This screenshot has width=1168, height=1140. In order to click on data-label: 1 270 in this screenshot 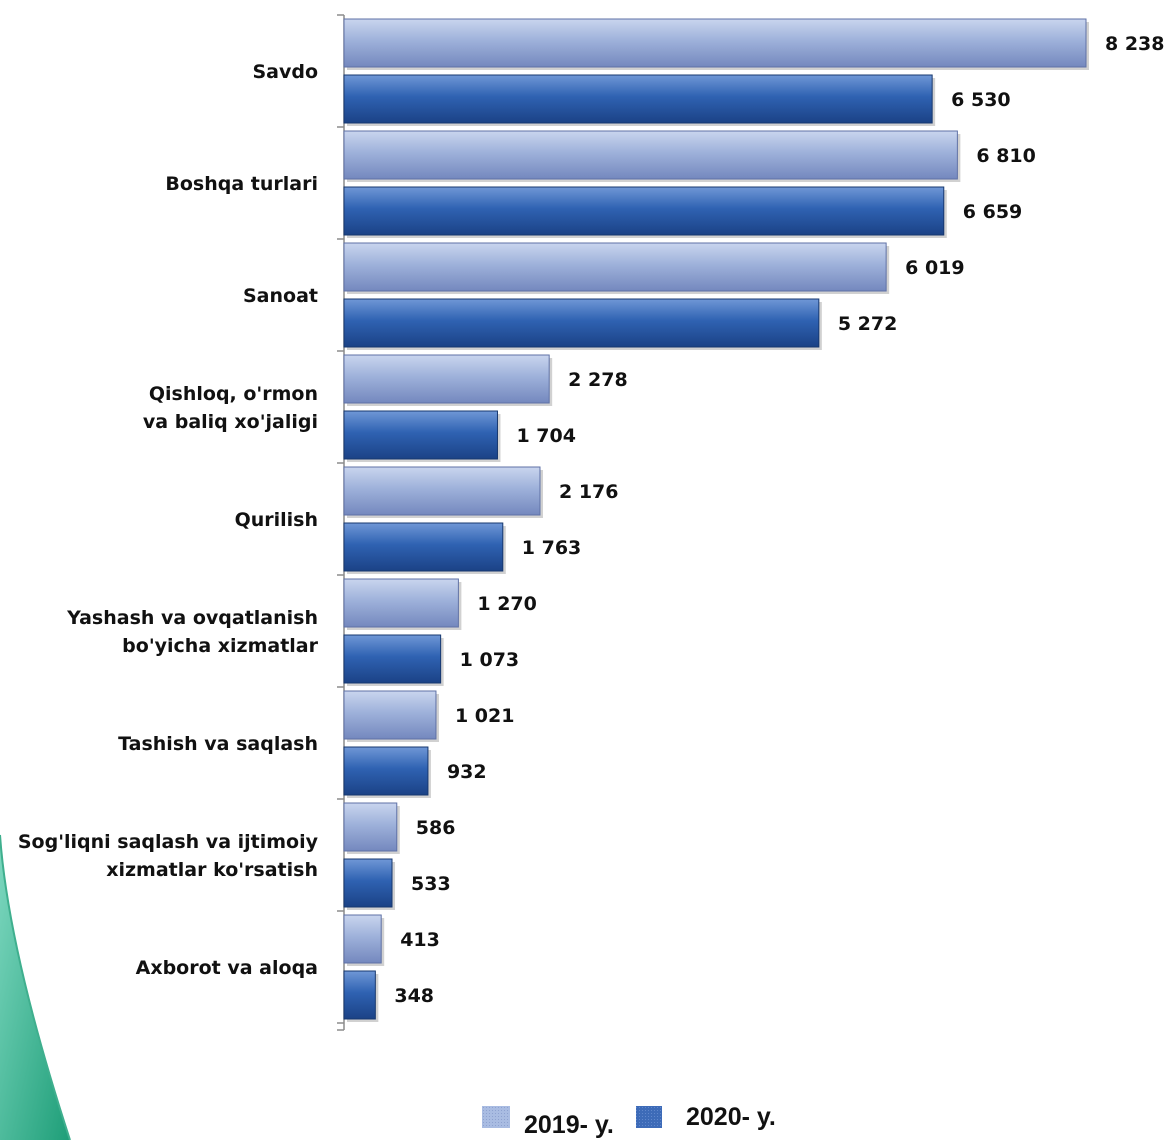, I will do `click(507, 604)`.